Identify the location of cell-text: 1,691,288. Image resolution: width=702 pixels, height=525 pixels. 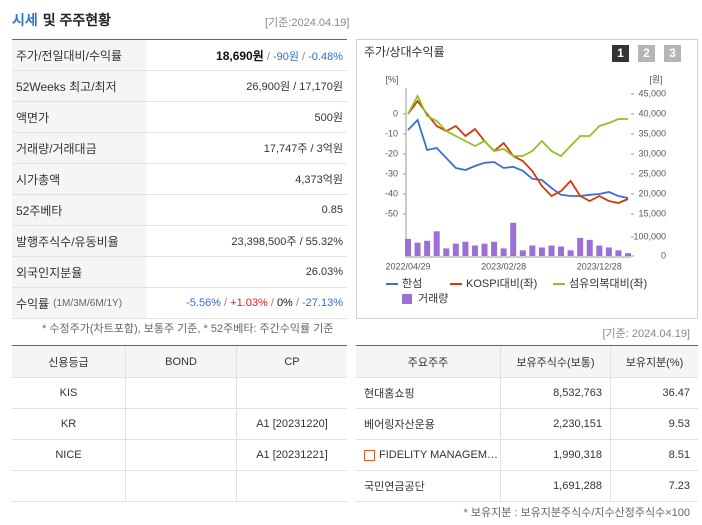
(577, 486).